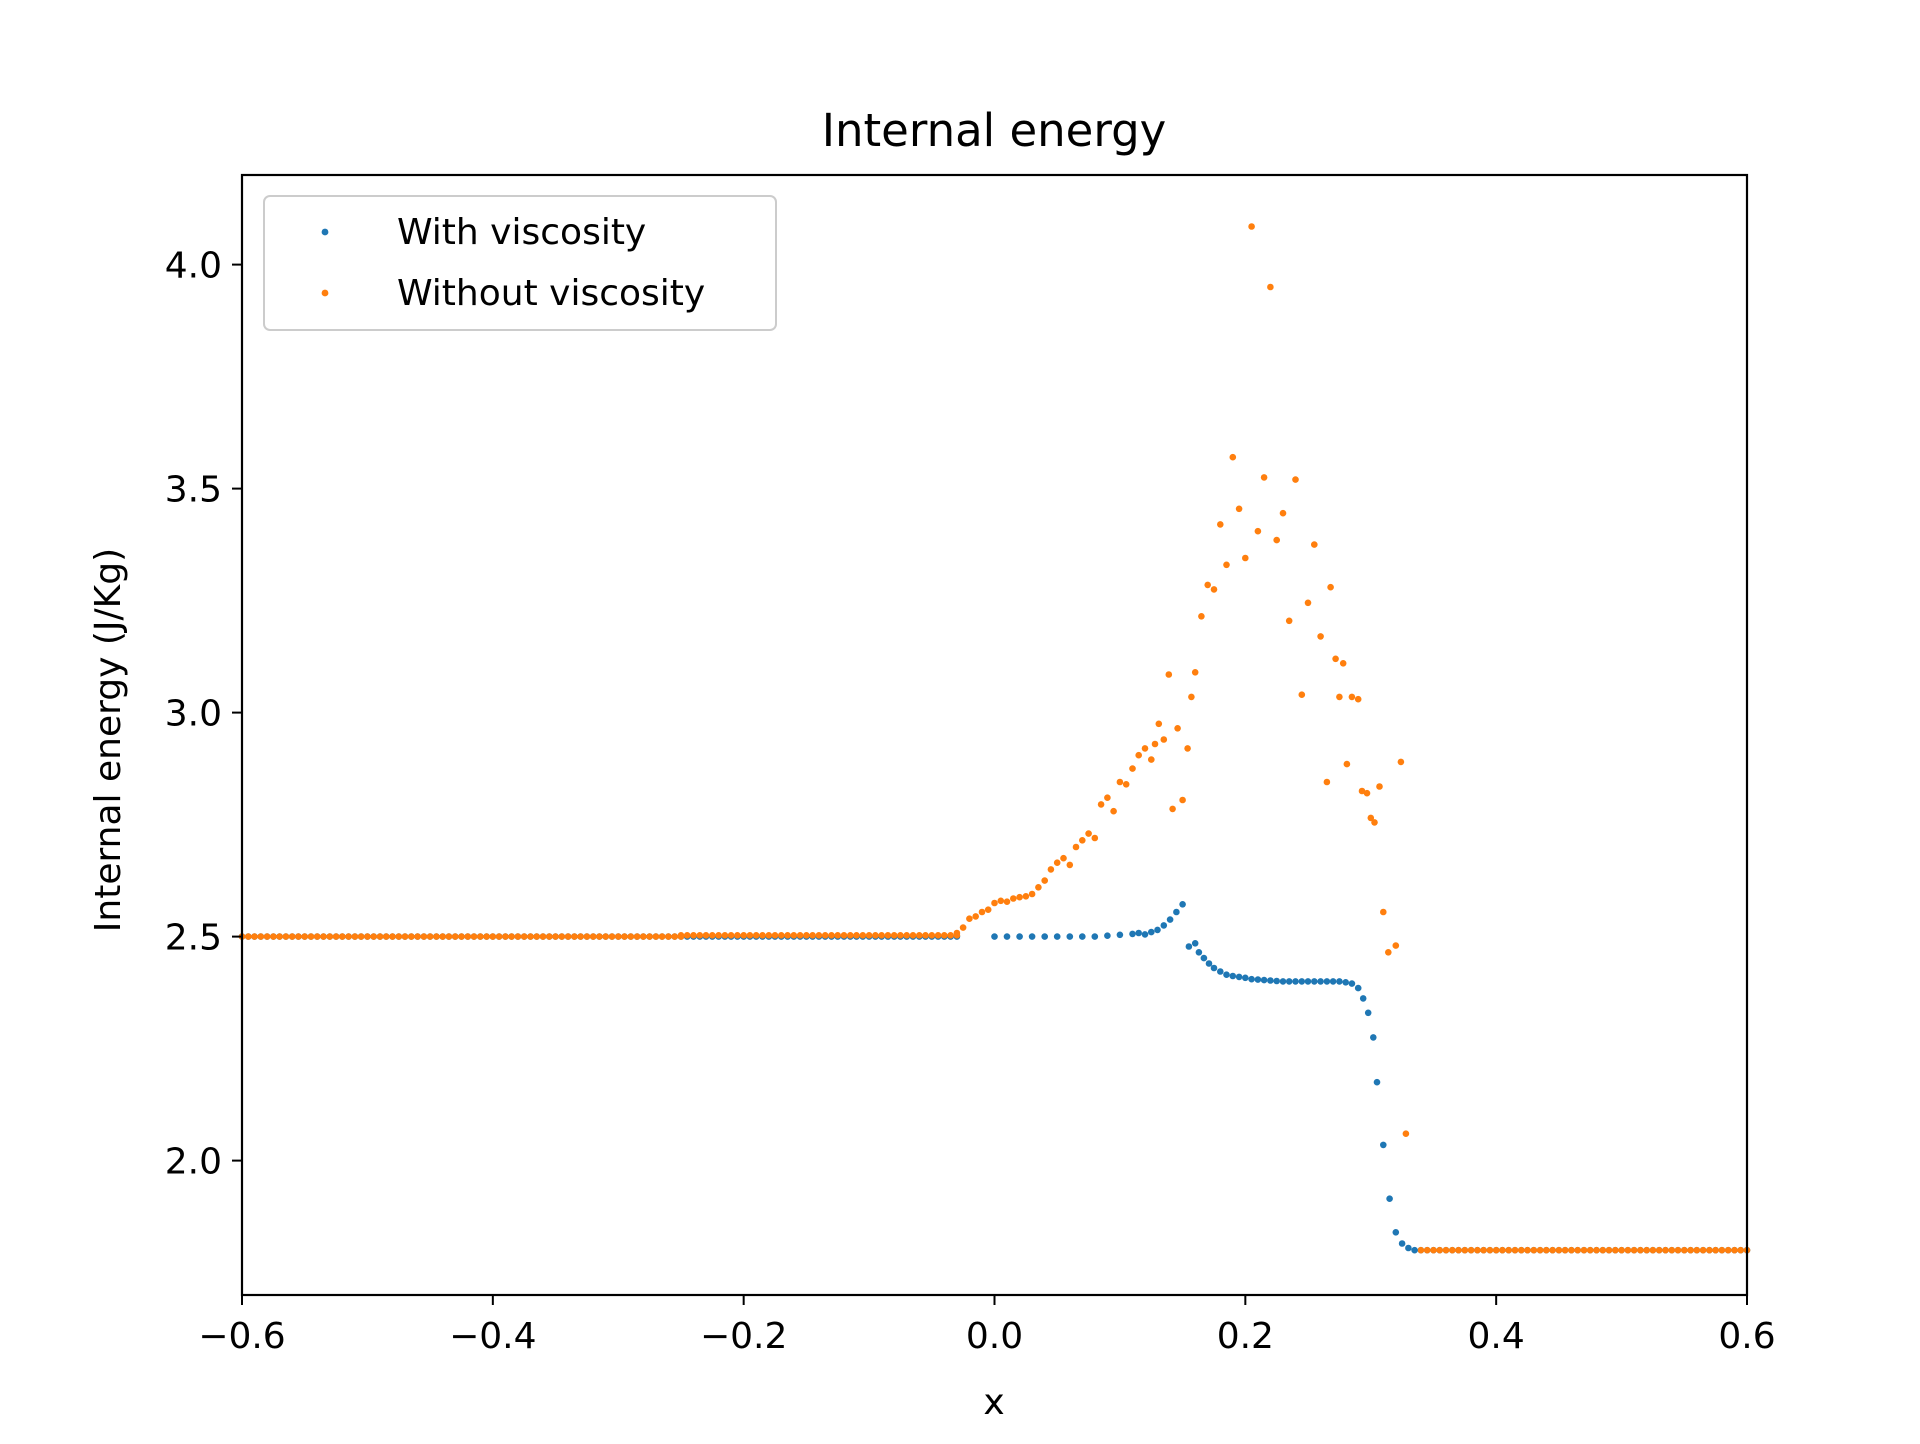  I want to click on chart-title: Internal energy, so click(994, 130).